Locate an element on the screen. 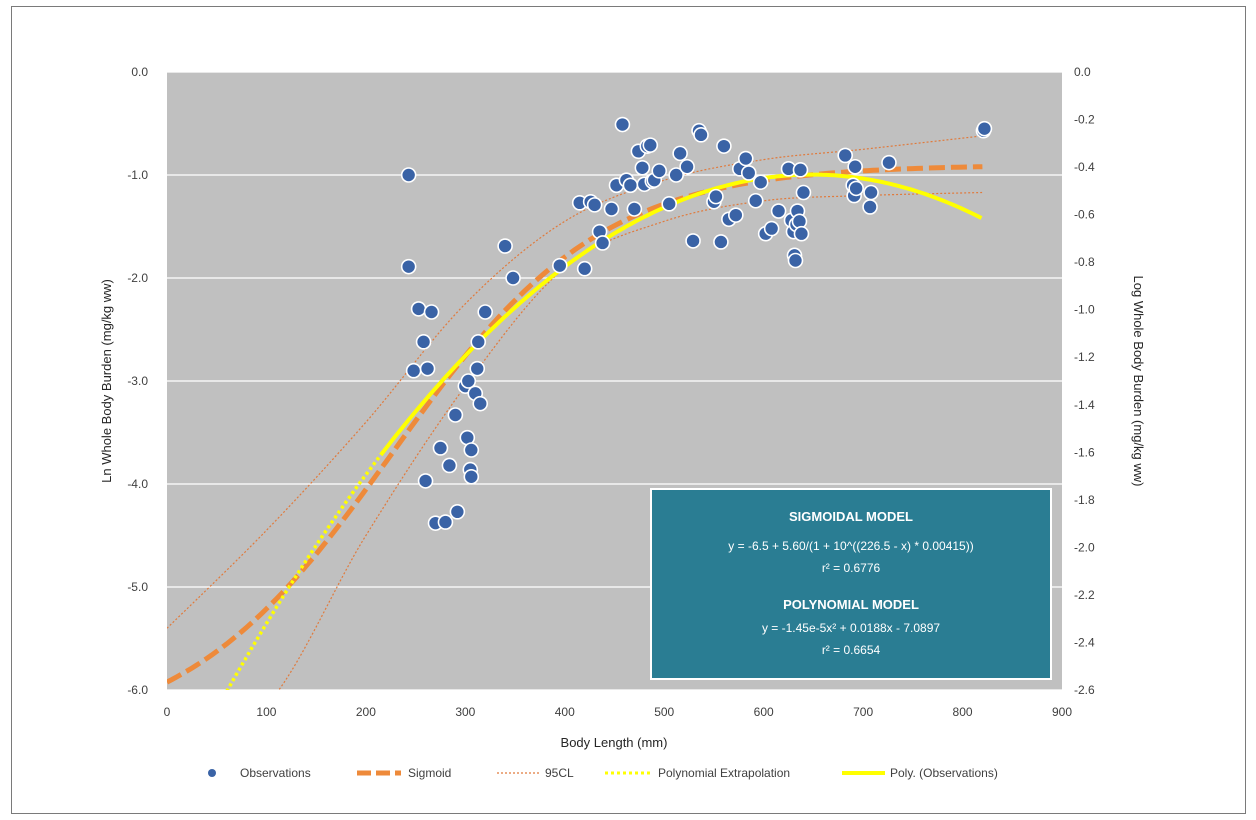 This screenshot has height=820, width=1256. legend-polynomial-extrapolation-label: Polynomial Extrapolation is located at coordinates (724, 773).